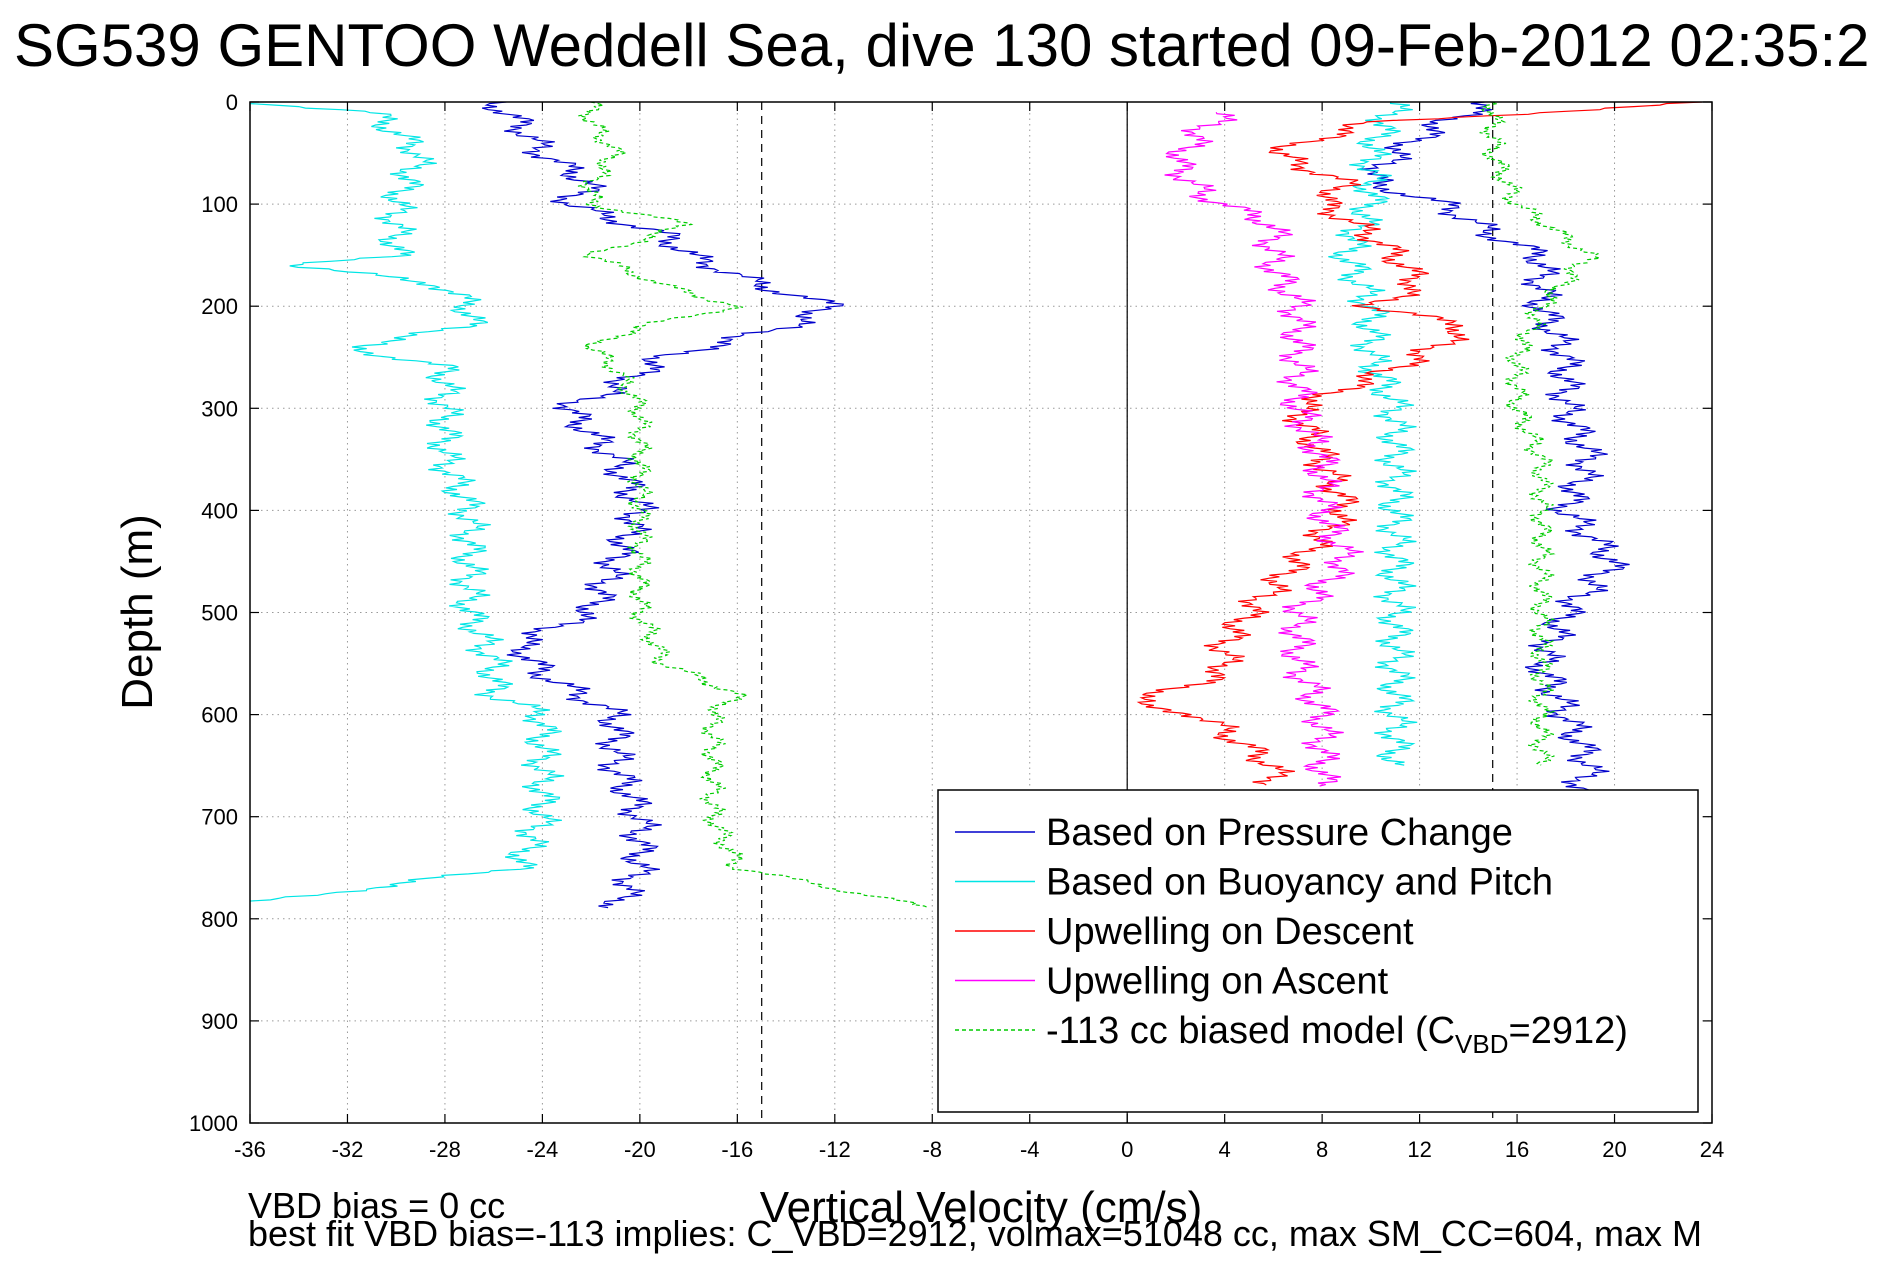  I want to click on x-tick-label: -32, so click(348, 1149).